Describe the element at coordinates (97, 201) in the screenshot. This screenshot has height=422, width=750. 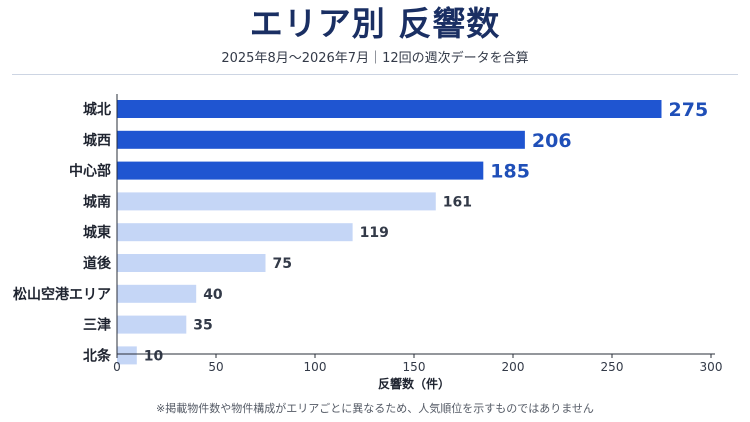
I see `category-label: 城南` at that location.